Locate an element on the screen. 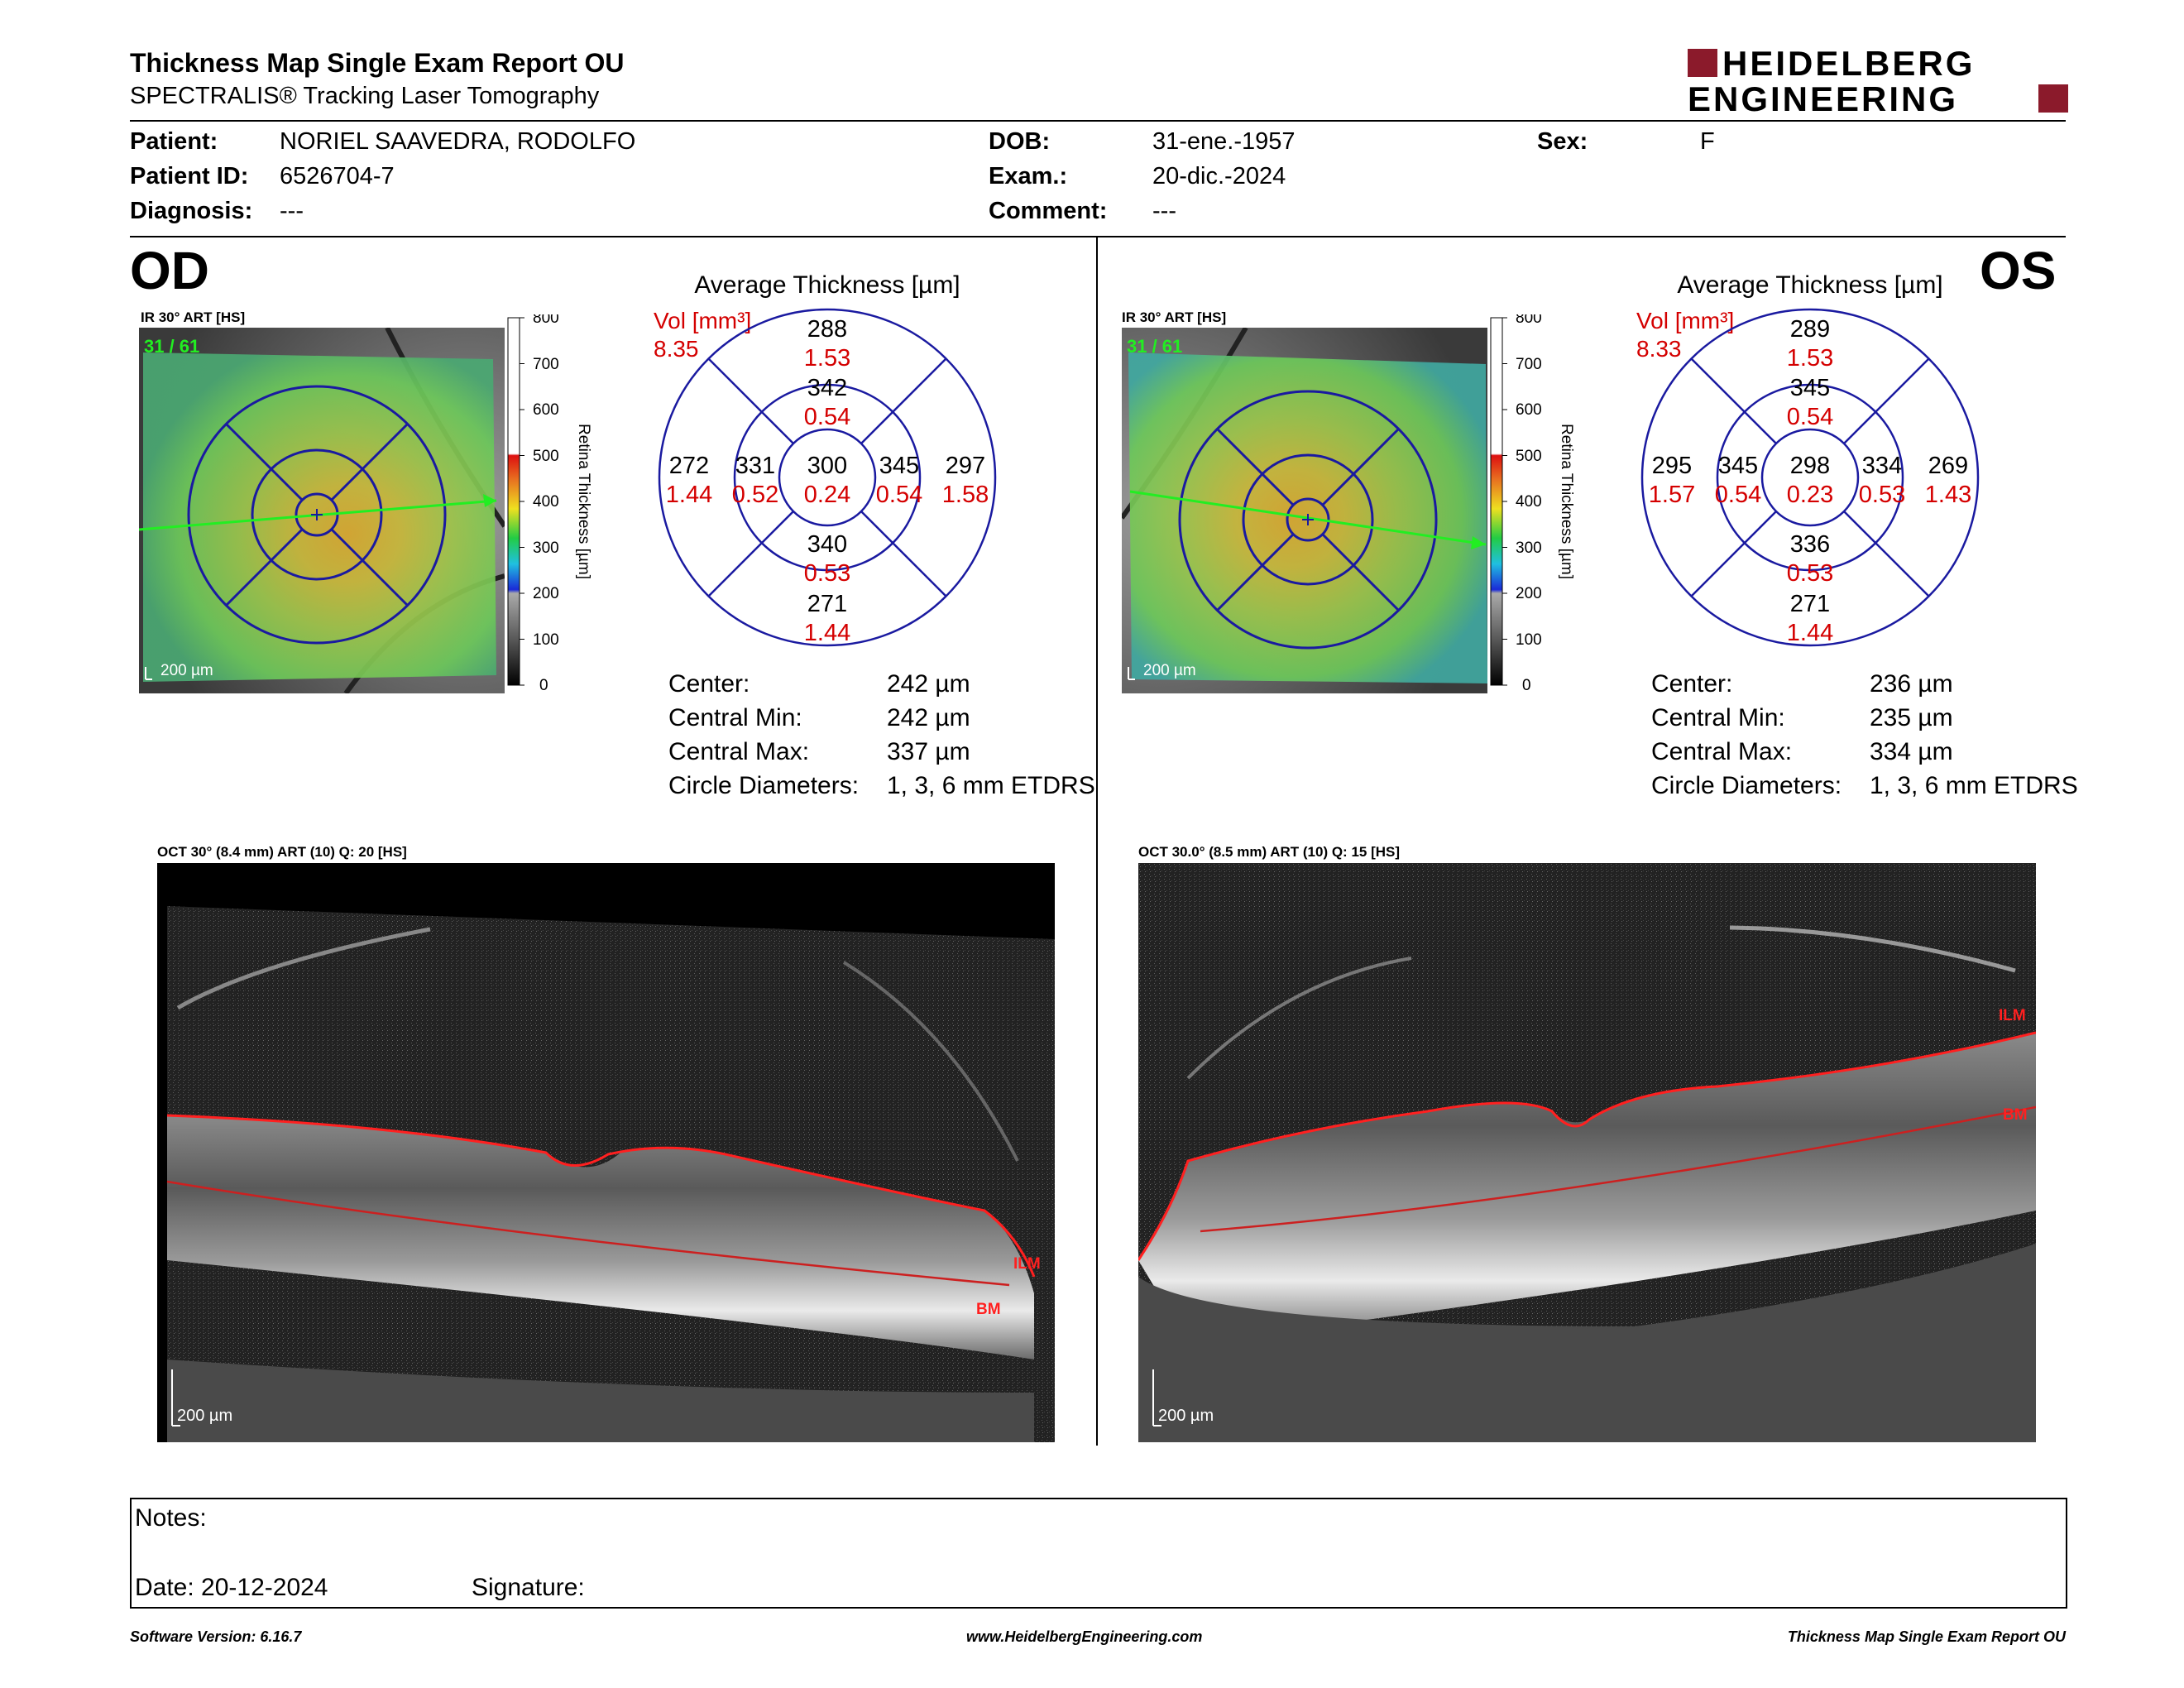 The height and width of the screenshot is (1688, 2184). os-circle-diameters-value: 1, 3, 6 mm ETDRS is located at coordinates (1974, 785).